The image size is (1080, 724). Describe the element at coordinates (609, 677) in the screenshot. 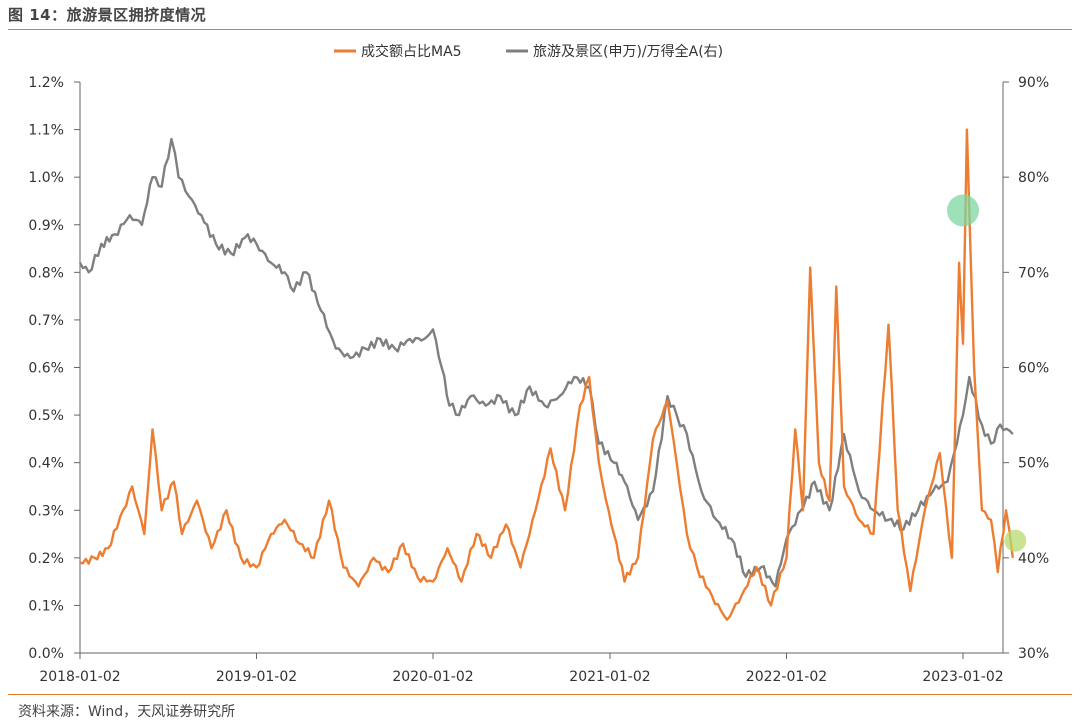

I see `x-tick-label: 2021-01-02` at that location.